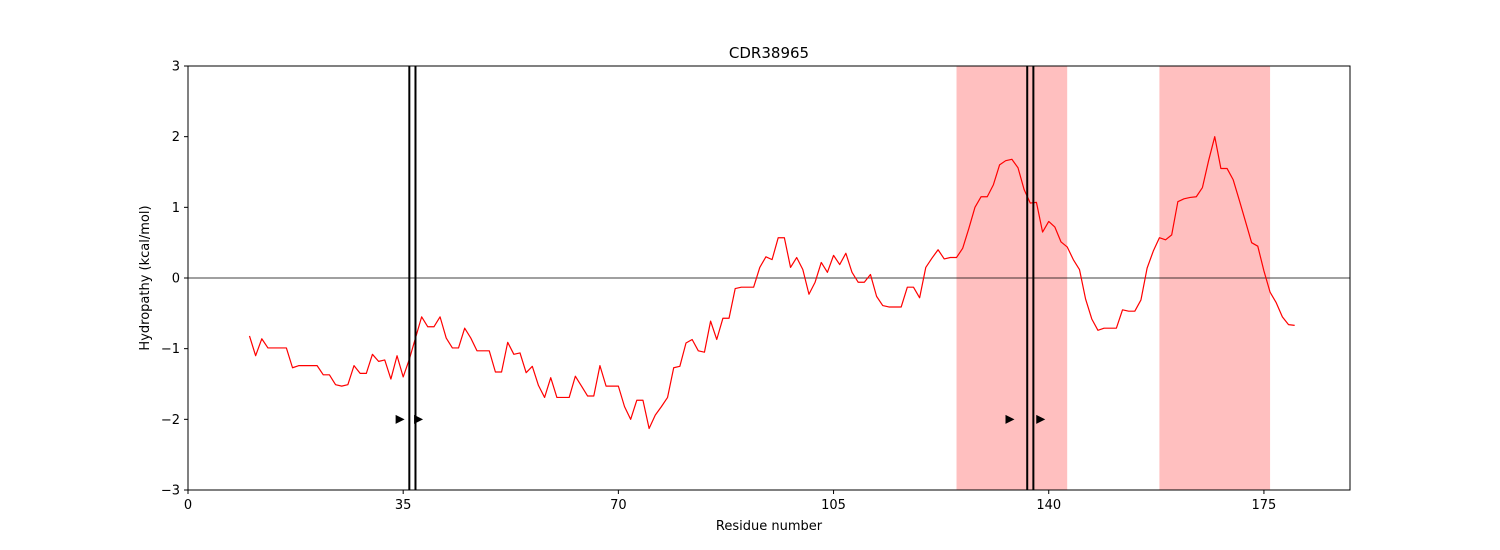 The width and height of the screenshot is (1500, 550). Describe the element at coordinates (720, 419) in the screenshot. I see `markers` at that location.